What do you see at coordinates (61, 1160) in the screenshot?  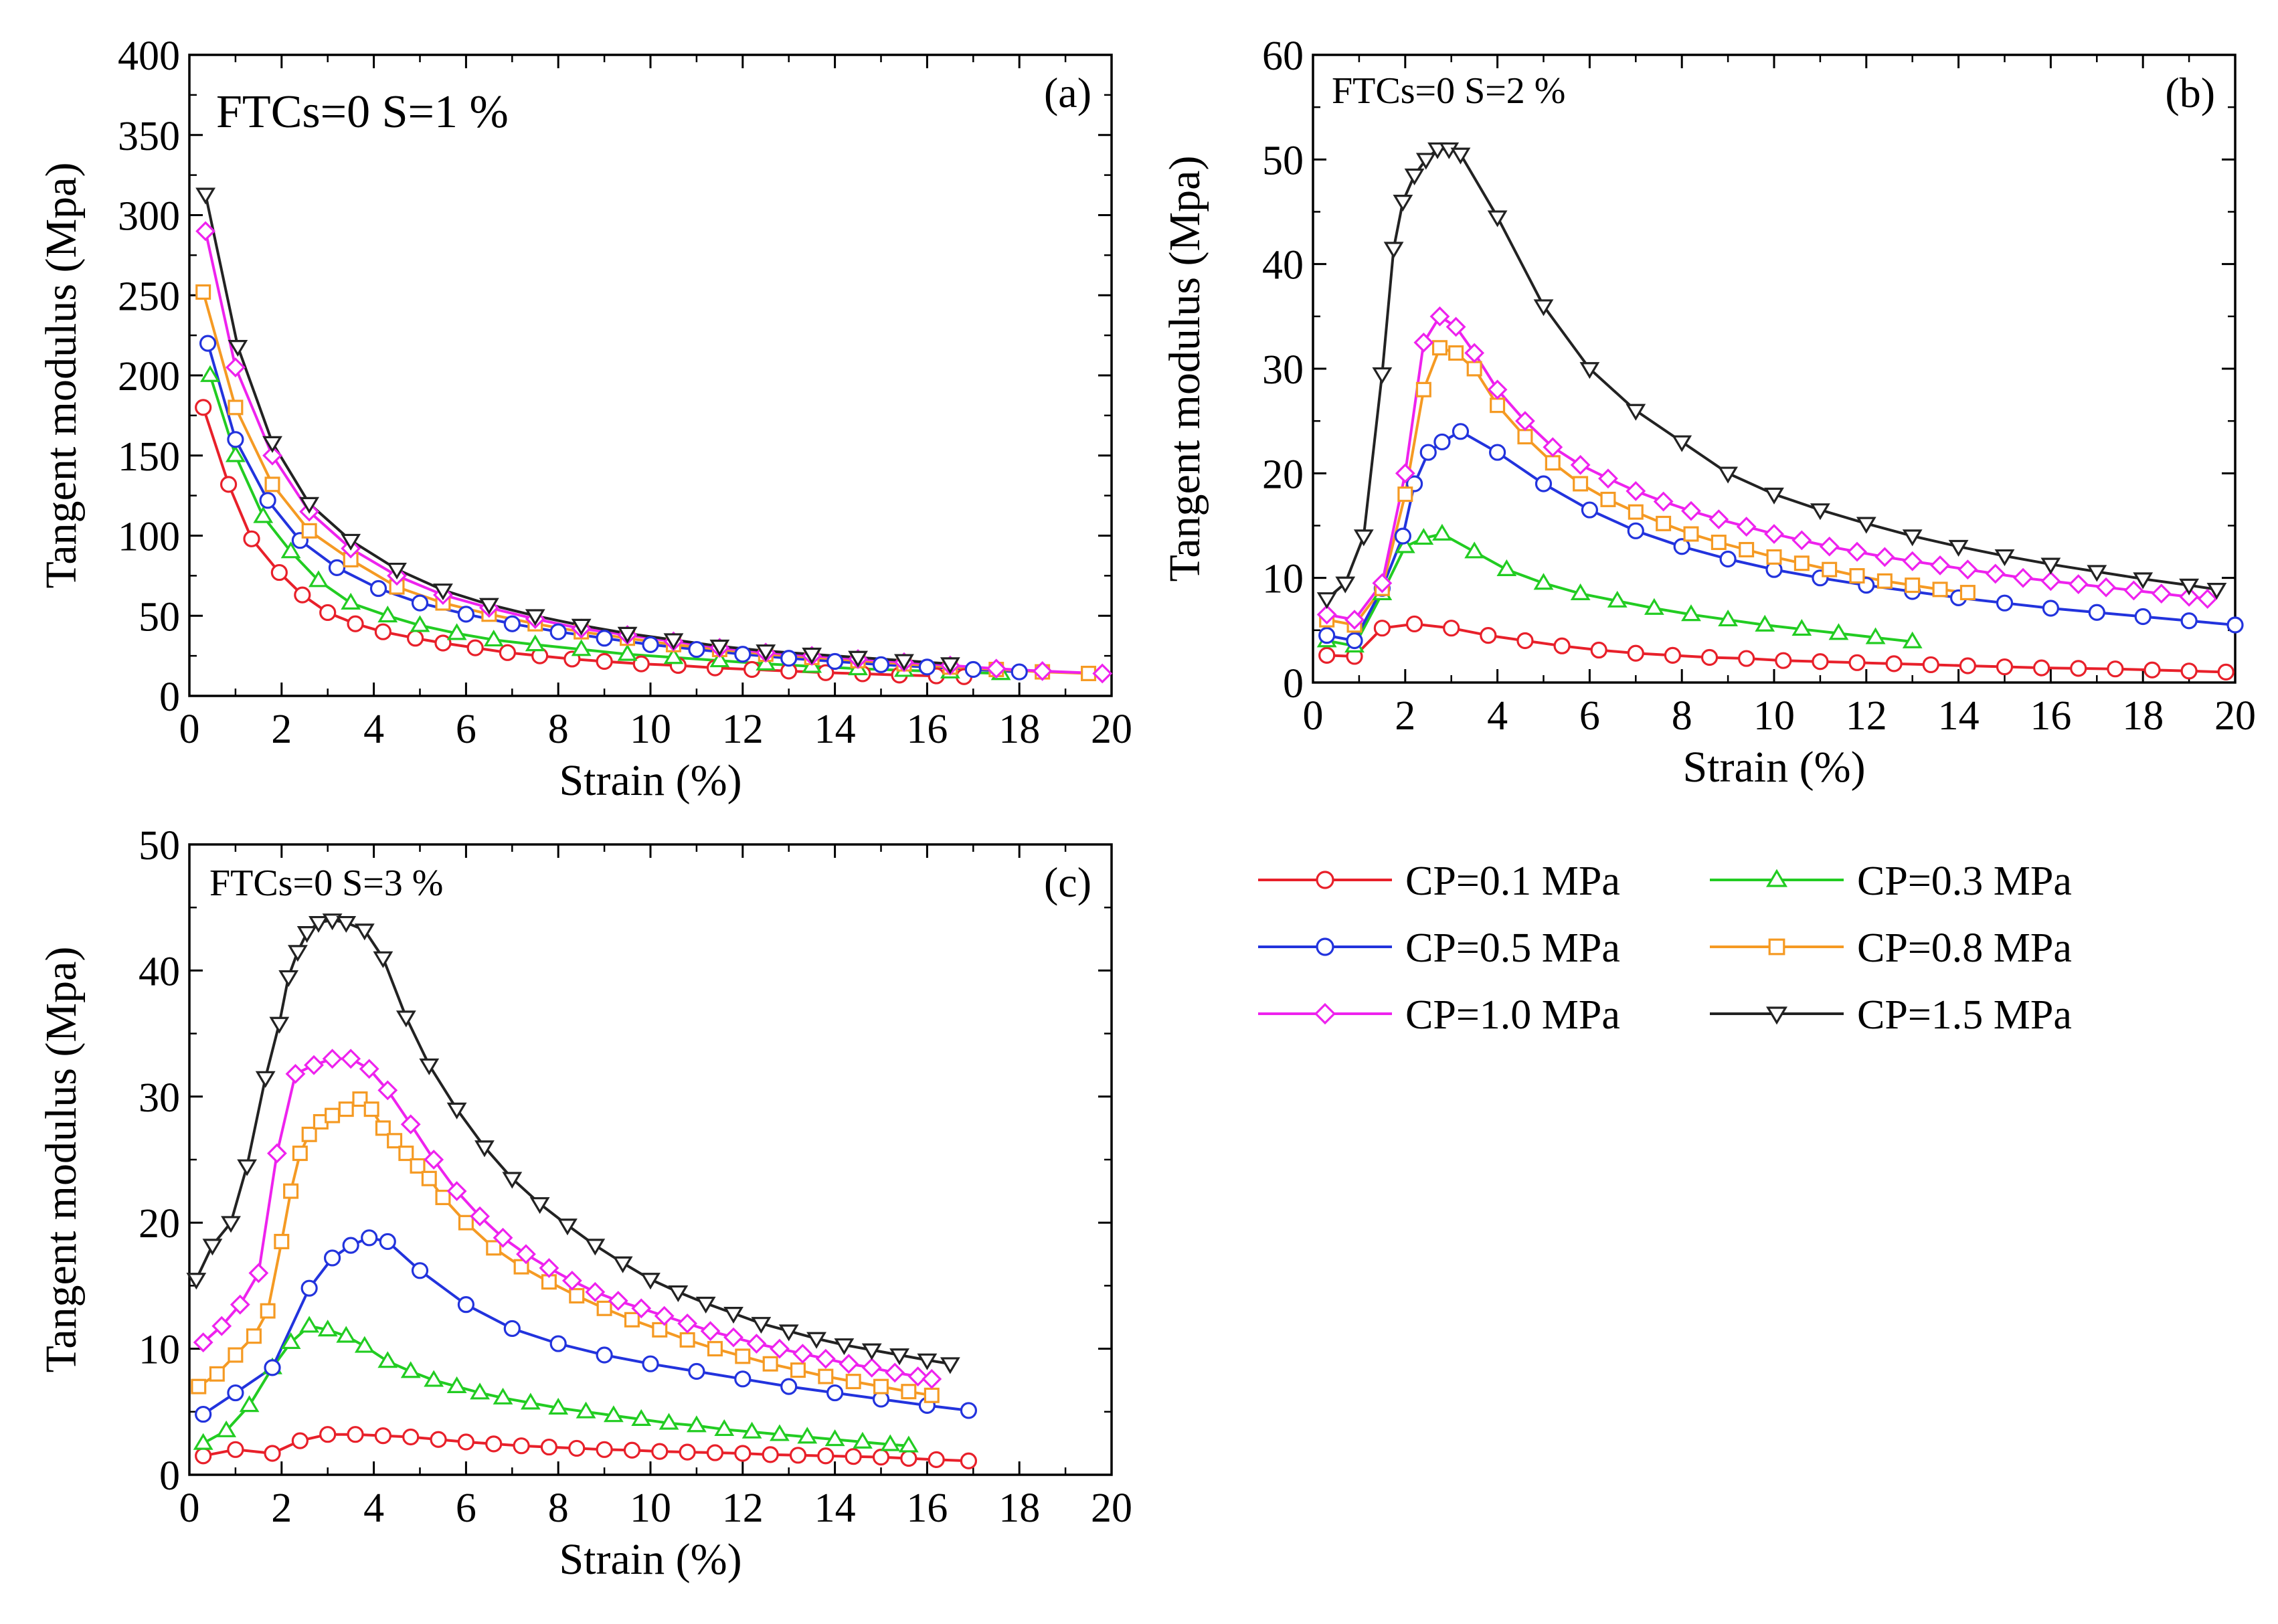 I see `y-axis-title: Tangent modulus (Mpa)` at bounding box center [61, 1160].